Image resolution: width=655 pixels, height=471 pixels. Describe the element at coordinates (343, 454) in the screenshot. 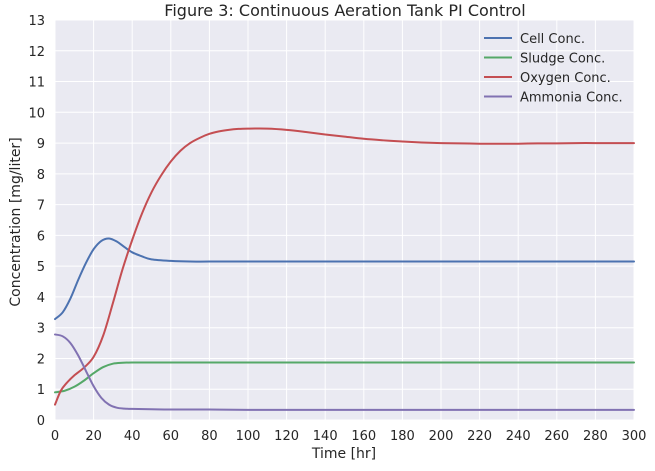

I see `x-axis-label: Time [hr]` at that location.